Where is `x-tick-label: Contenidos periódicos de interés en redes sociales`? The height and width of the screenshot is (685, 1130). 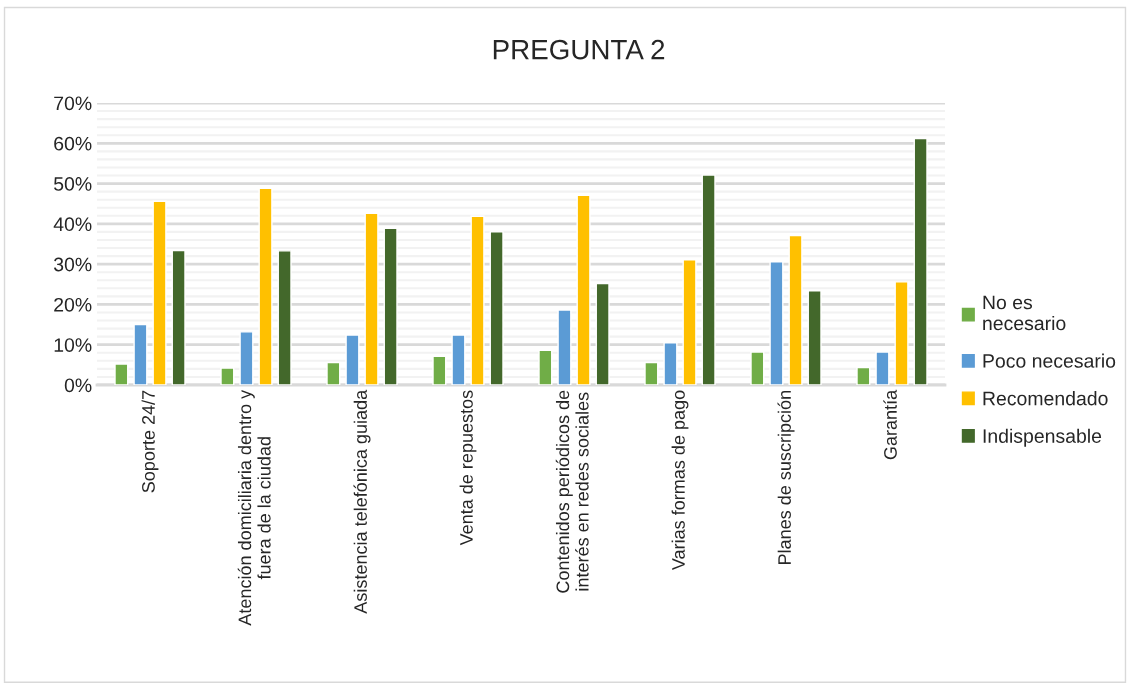 x-tick-label: Contenidos periódicos de interés en redes sociales is located at coordinates (572, 491).